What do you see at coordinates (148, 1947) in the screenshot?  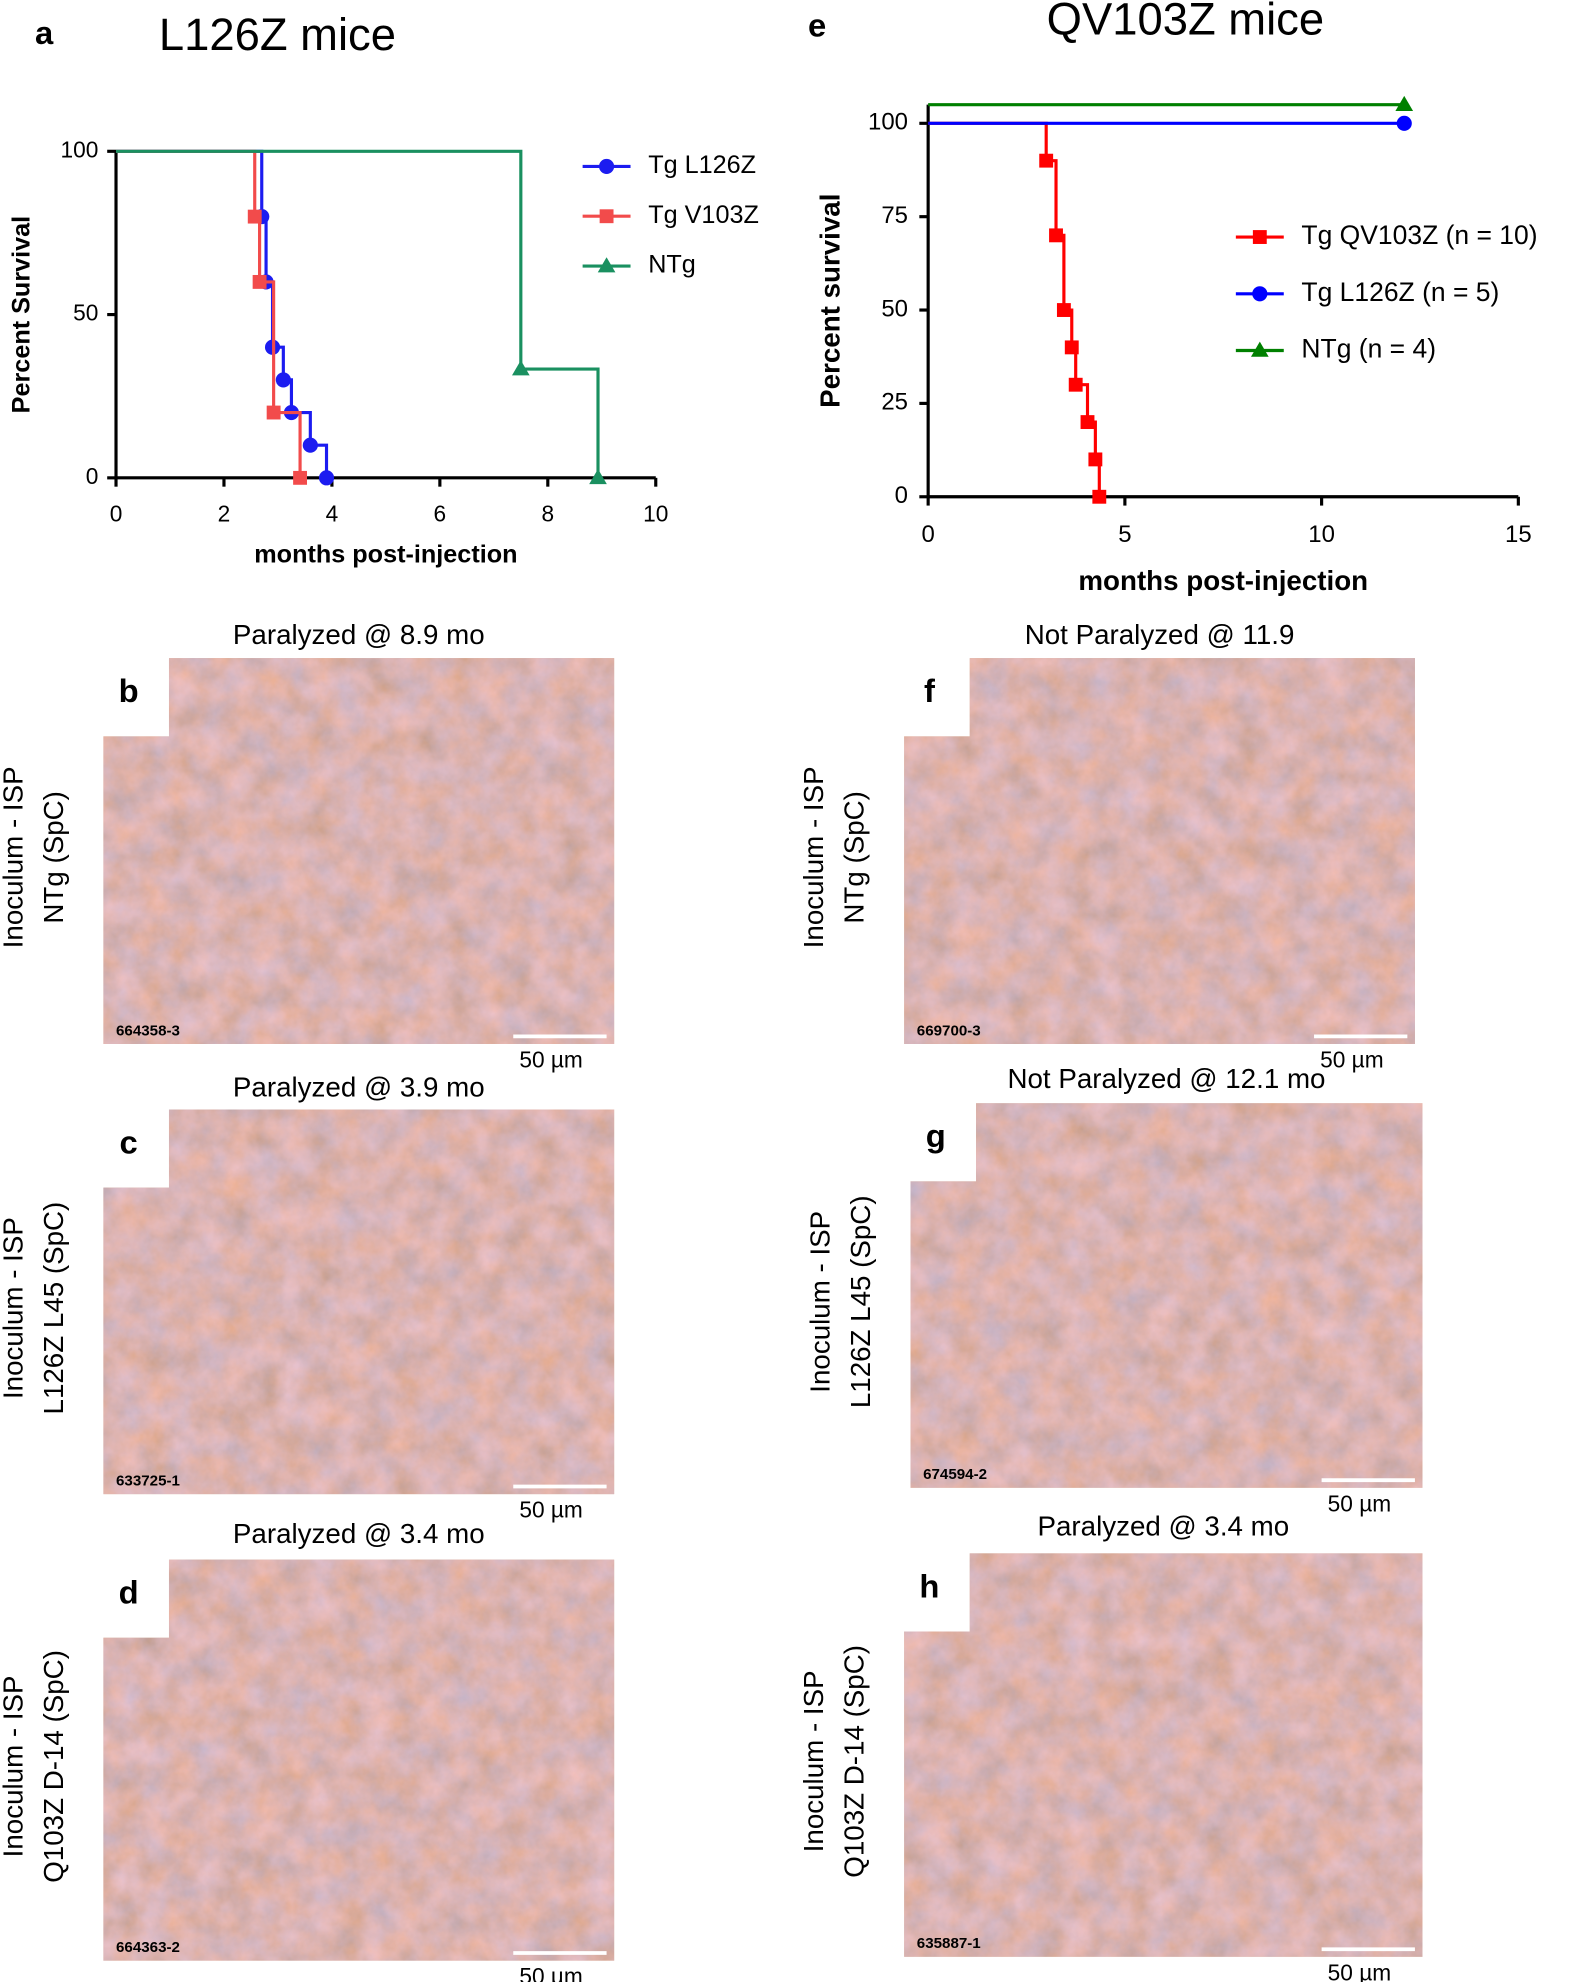 I see `sample-id: 664363-2` at bounding box center [148, 1947].